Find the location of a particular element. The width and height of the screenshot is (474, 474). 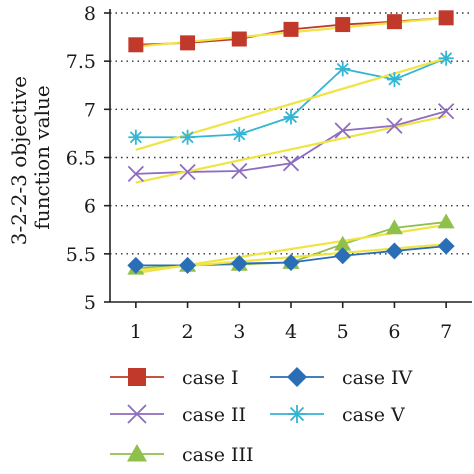

x-tick-label: 3 is located at coordinates (239, 332).